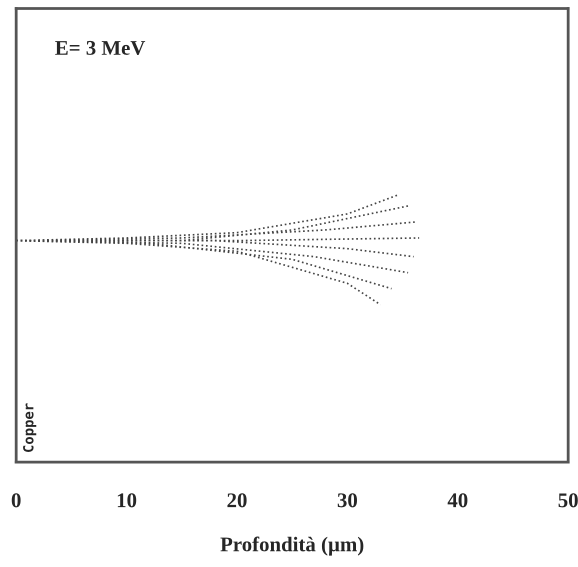 This screenshot has width=578, height=567. Describe the element at coordinates (29, 427) in the screenshot. I see `annotation: Copper` at that location.